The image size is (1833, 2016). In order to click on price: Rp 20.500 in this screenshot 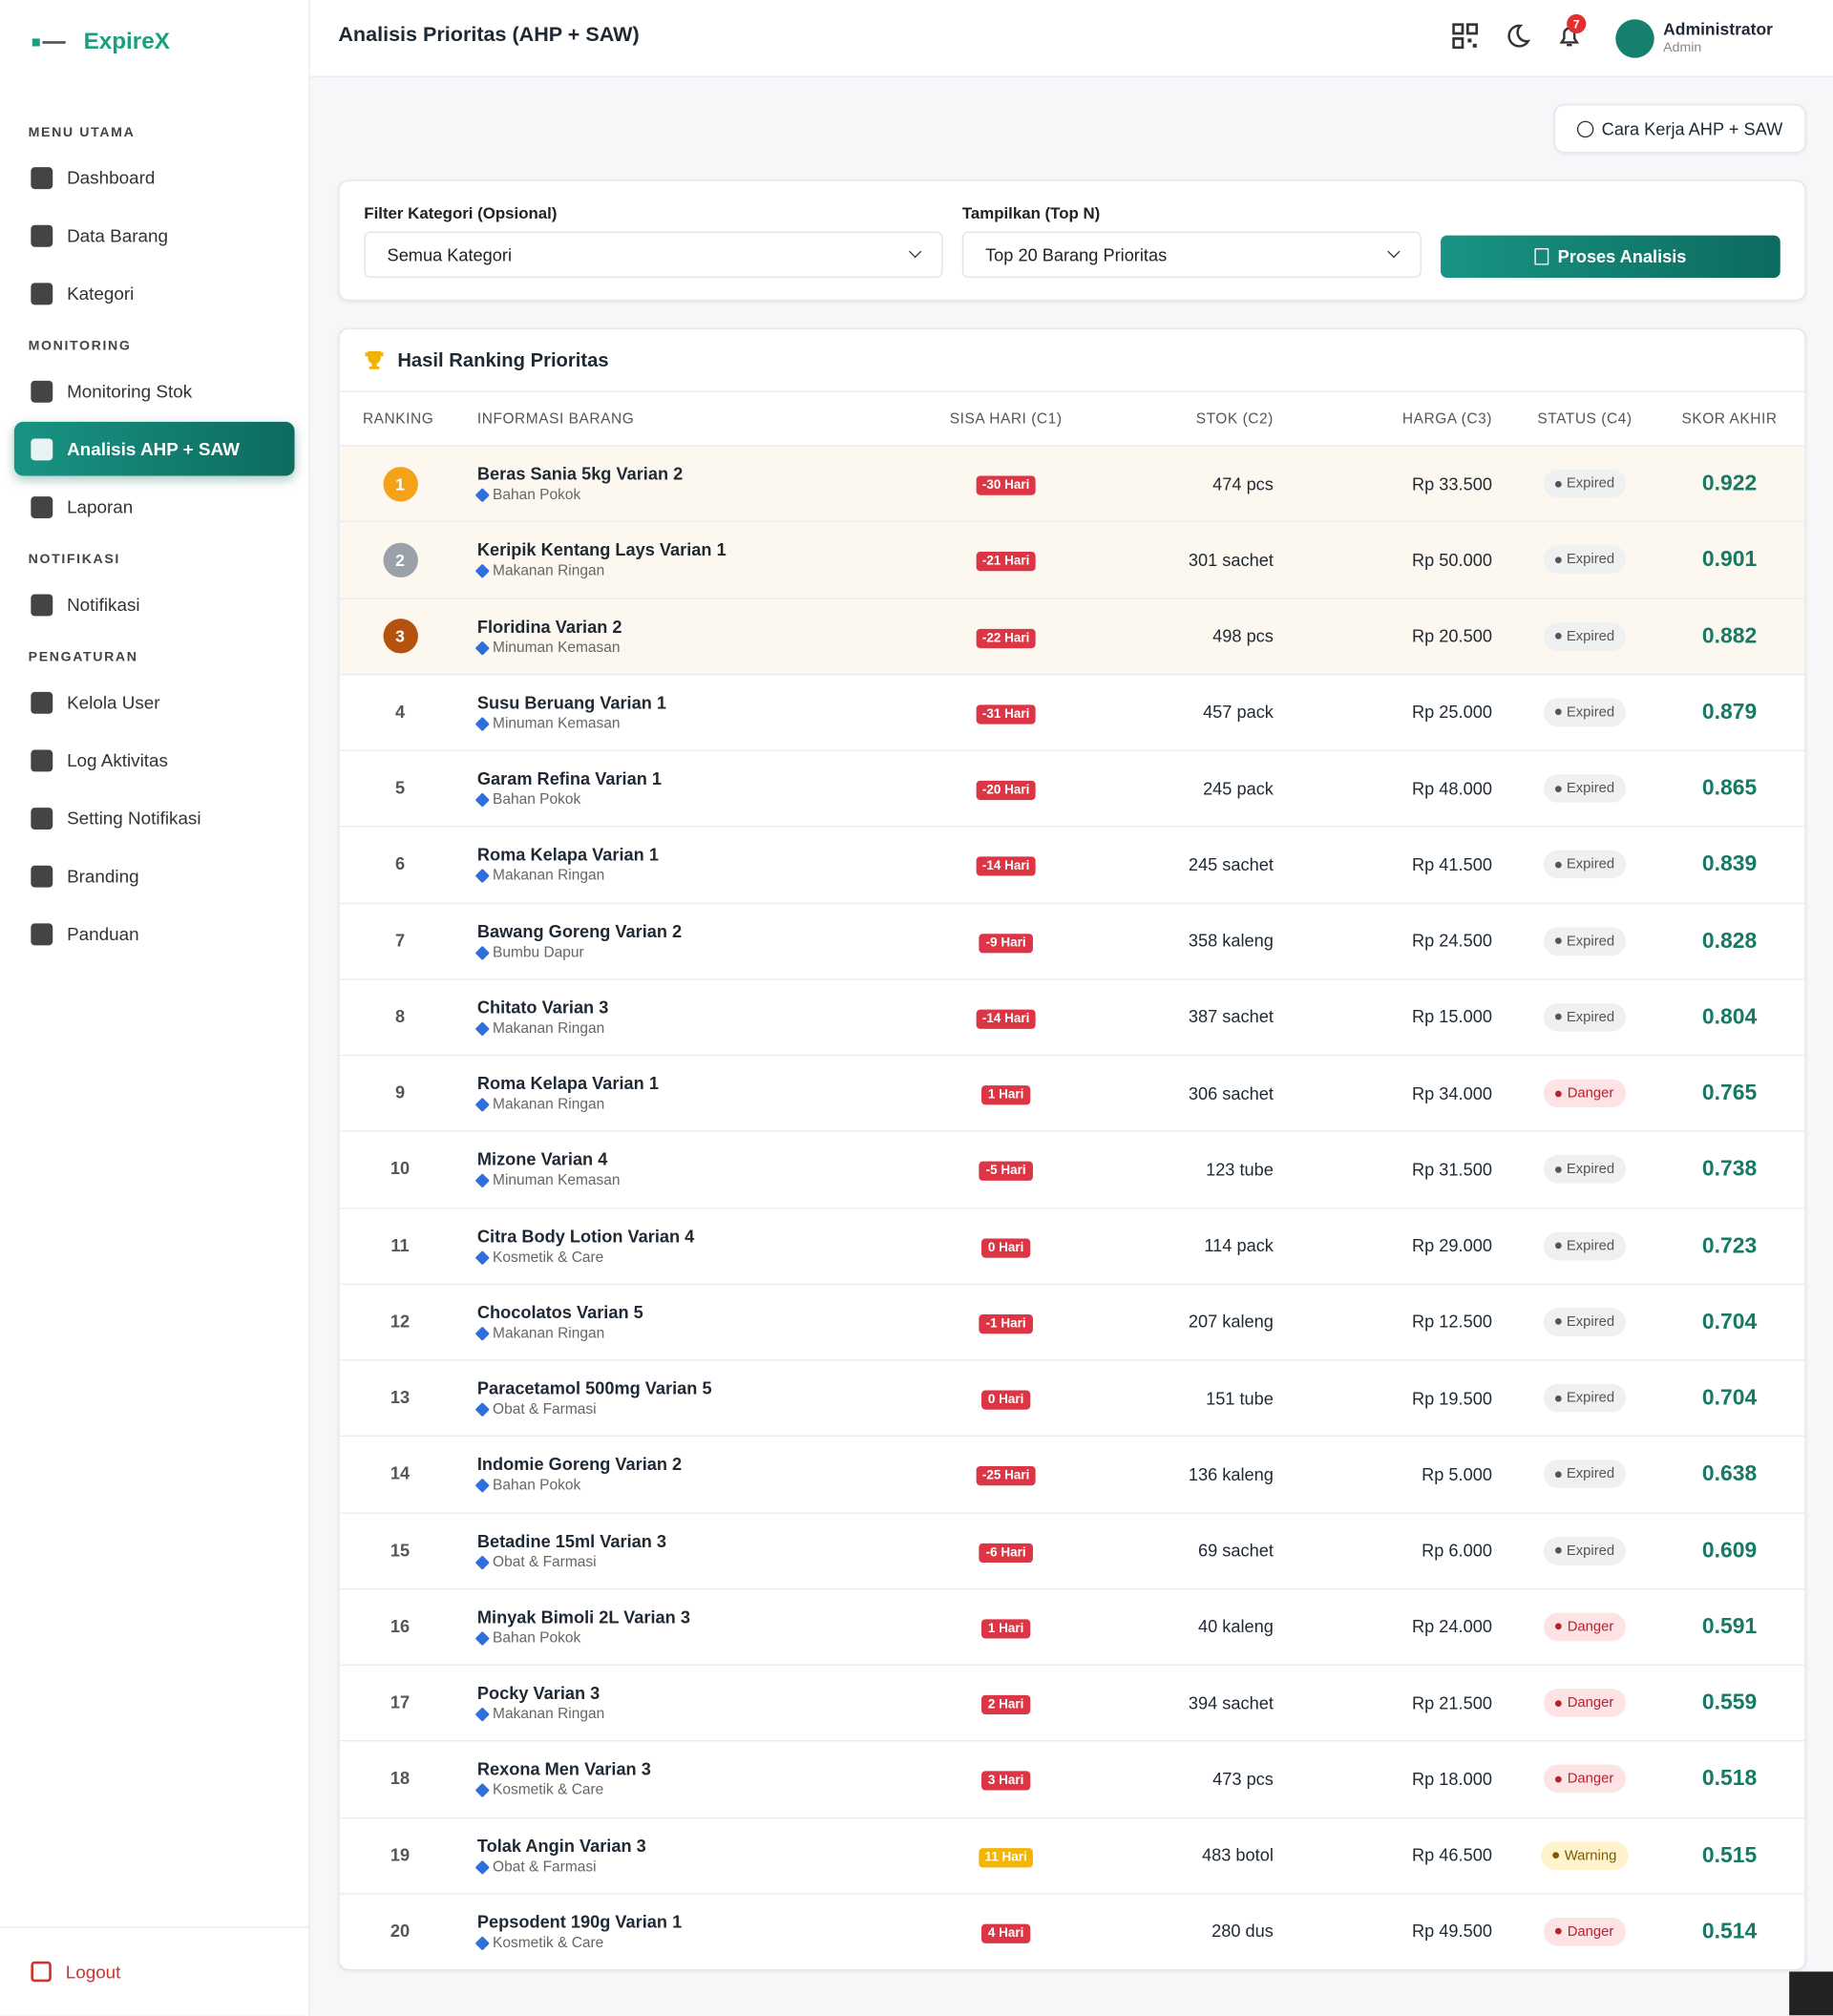, I will do `click(1451, 636)`.